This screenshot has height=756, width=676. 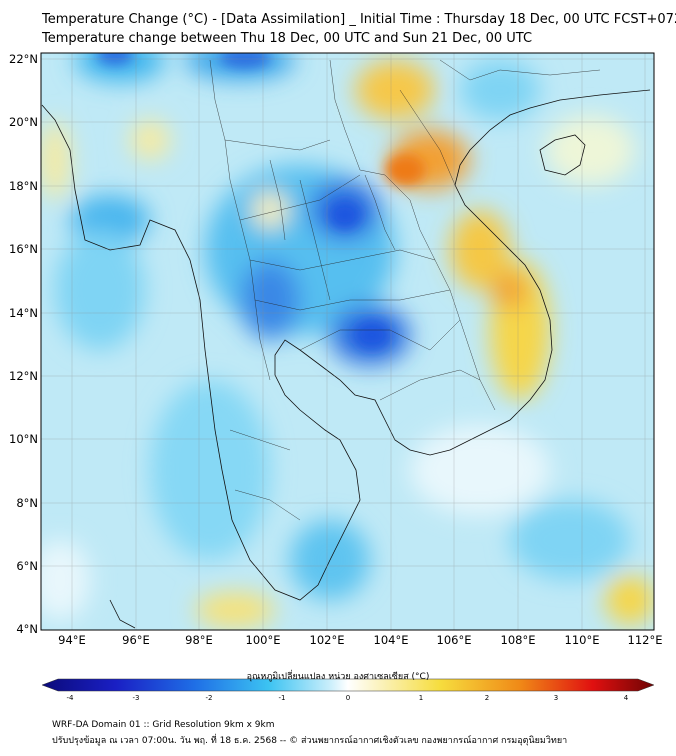 What do you see at coordinates (27, 629) in the screenshot?
I see `lat-label: 4°N` at bounding box center [27, 629].